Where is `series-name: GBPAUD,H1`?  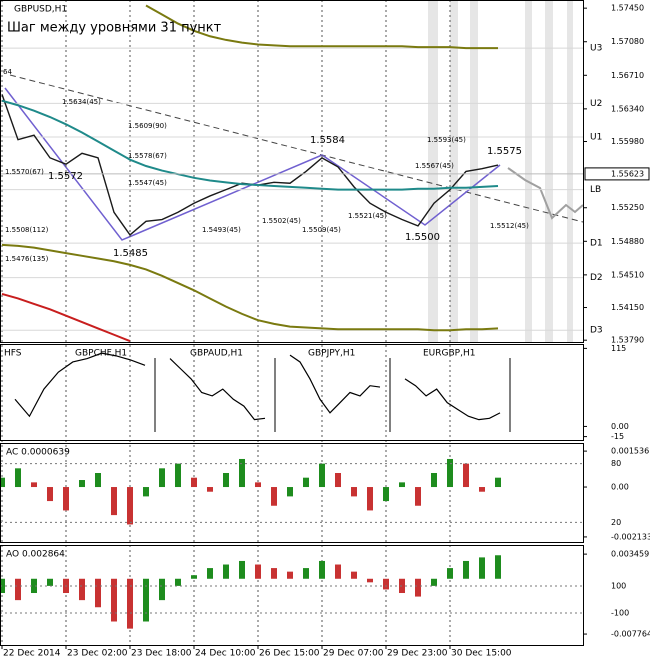 series-name: GBPAUD,H1 is located at coordinates (216, 354).